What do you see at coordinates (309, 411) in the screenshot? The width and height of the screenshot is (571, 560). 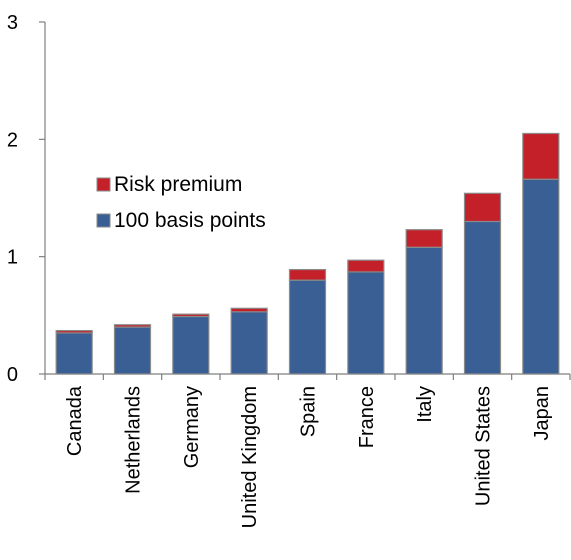 I see `x-category-label: Spain` at bounding box center [309, 411].